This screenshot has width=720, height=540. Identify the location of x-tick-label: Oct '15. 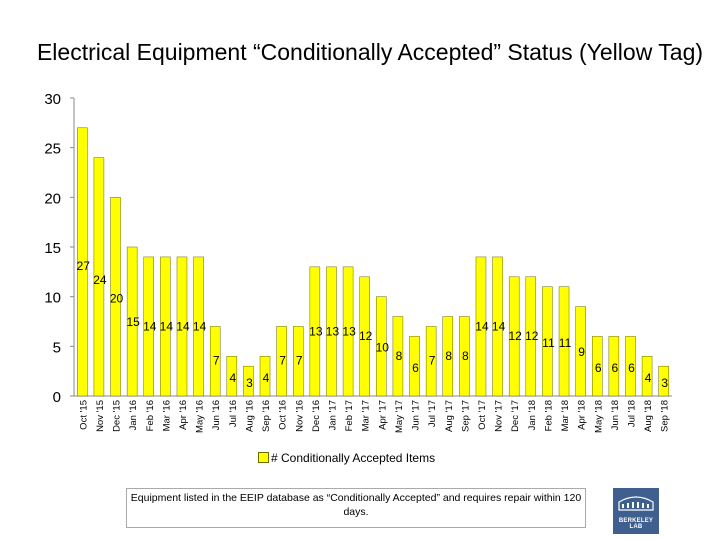
(83, 415).